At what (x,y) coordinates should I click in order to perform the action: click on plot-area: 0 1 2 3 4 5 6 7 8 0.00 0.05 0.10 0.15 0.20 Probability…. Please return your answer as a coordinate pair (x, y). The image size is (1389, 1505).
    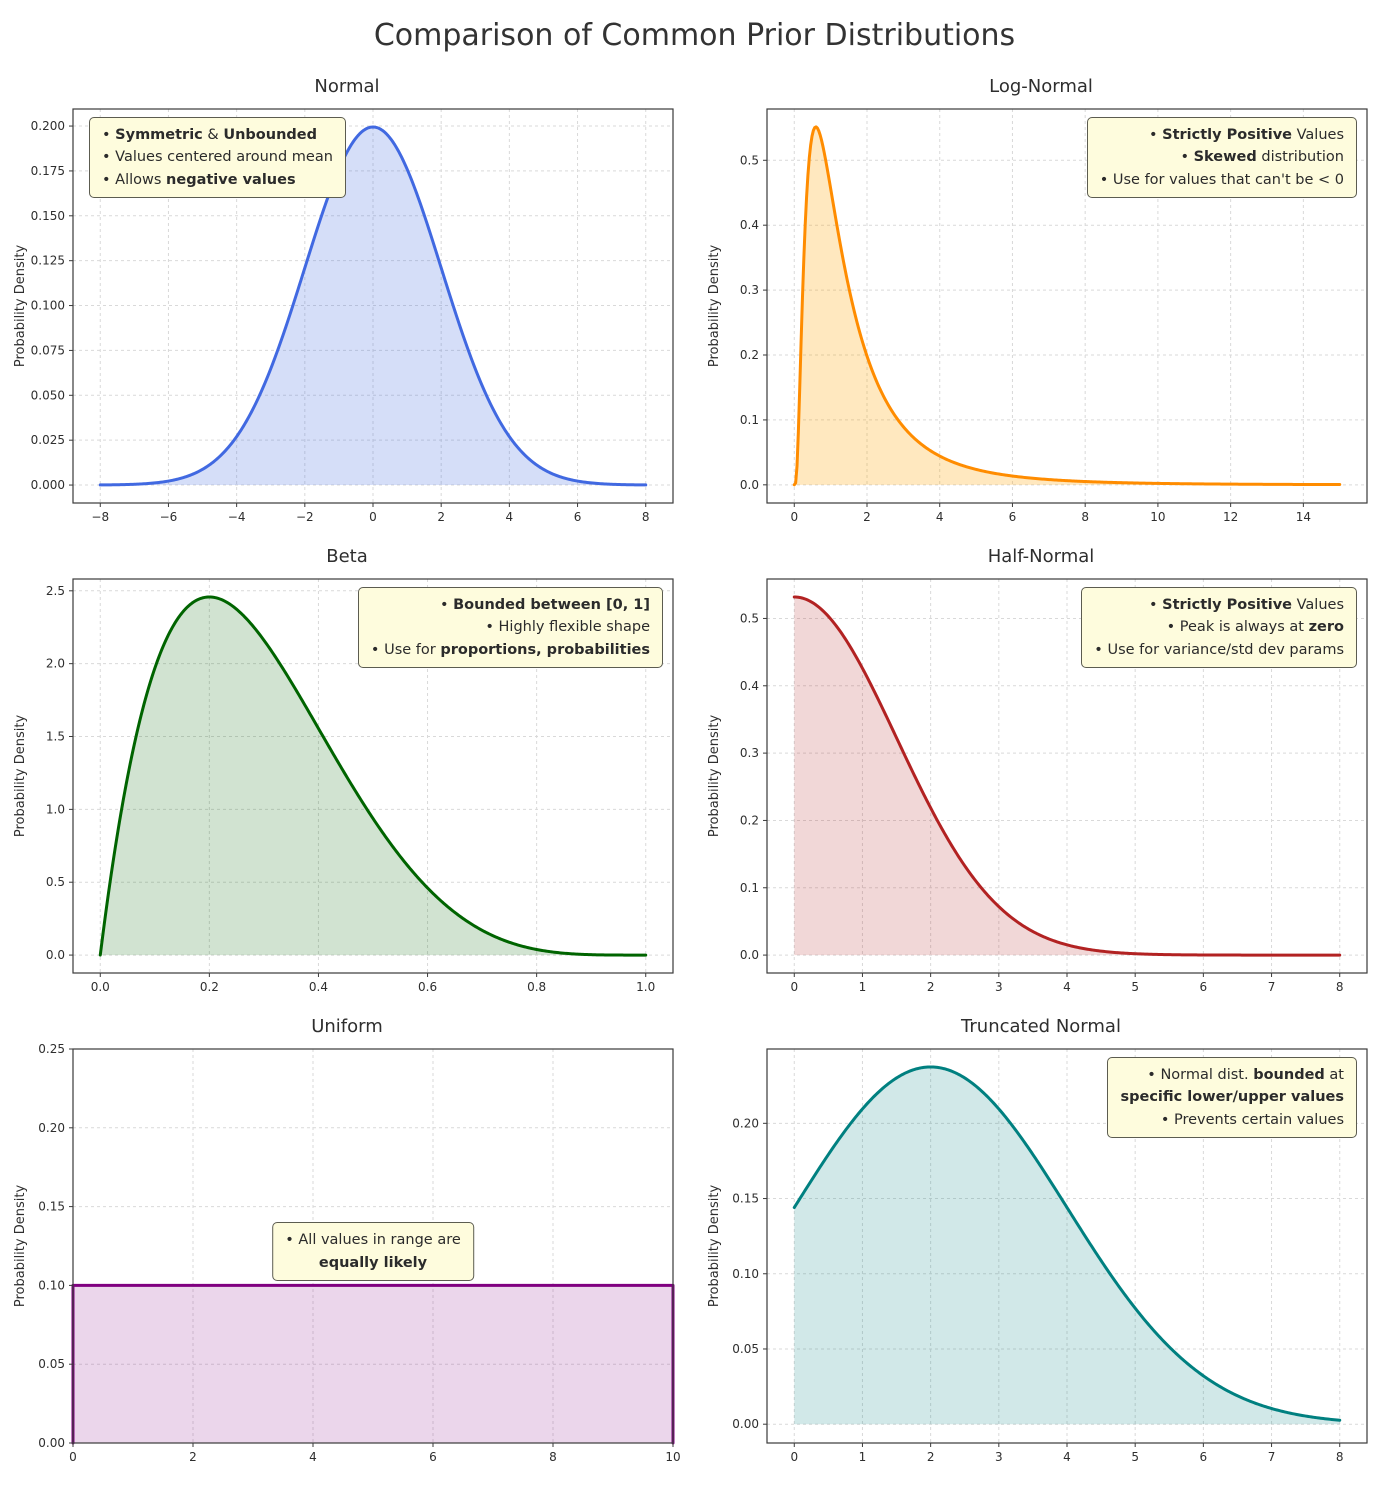
    Looking at the image, I should click on (1041, 1259).